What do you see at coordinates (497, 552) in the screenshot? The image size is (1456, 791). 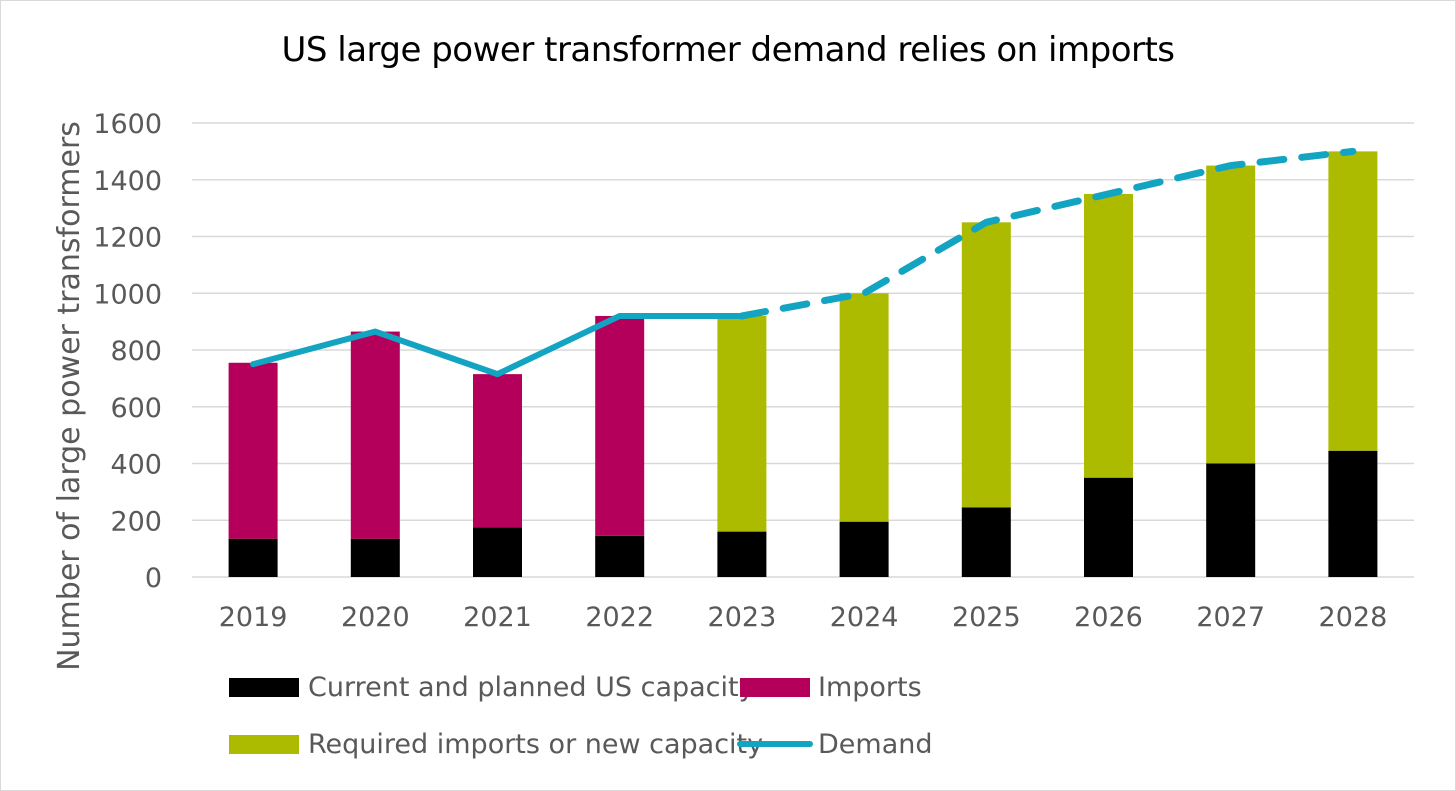 I see `bar-current-and-planned-us-capacity-2021` at bounding box center [497, 552].